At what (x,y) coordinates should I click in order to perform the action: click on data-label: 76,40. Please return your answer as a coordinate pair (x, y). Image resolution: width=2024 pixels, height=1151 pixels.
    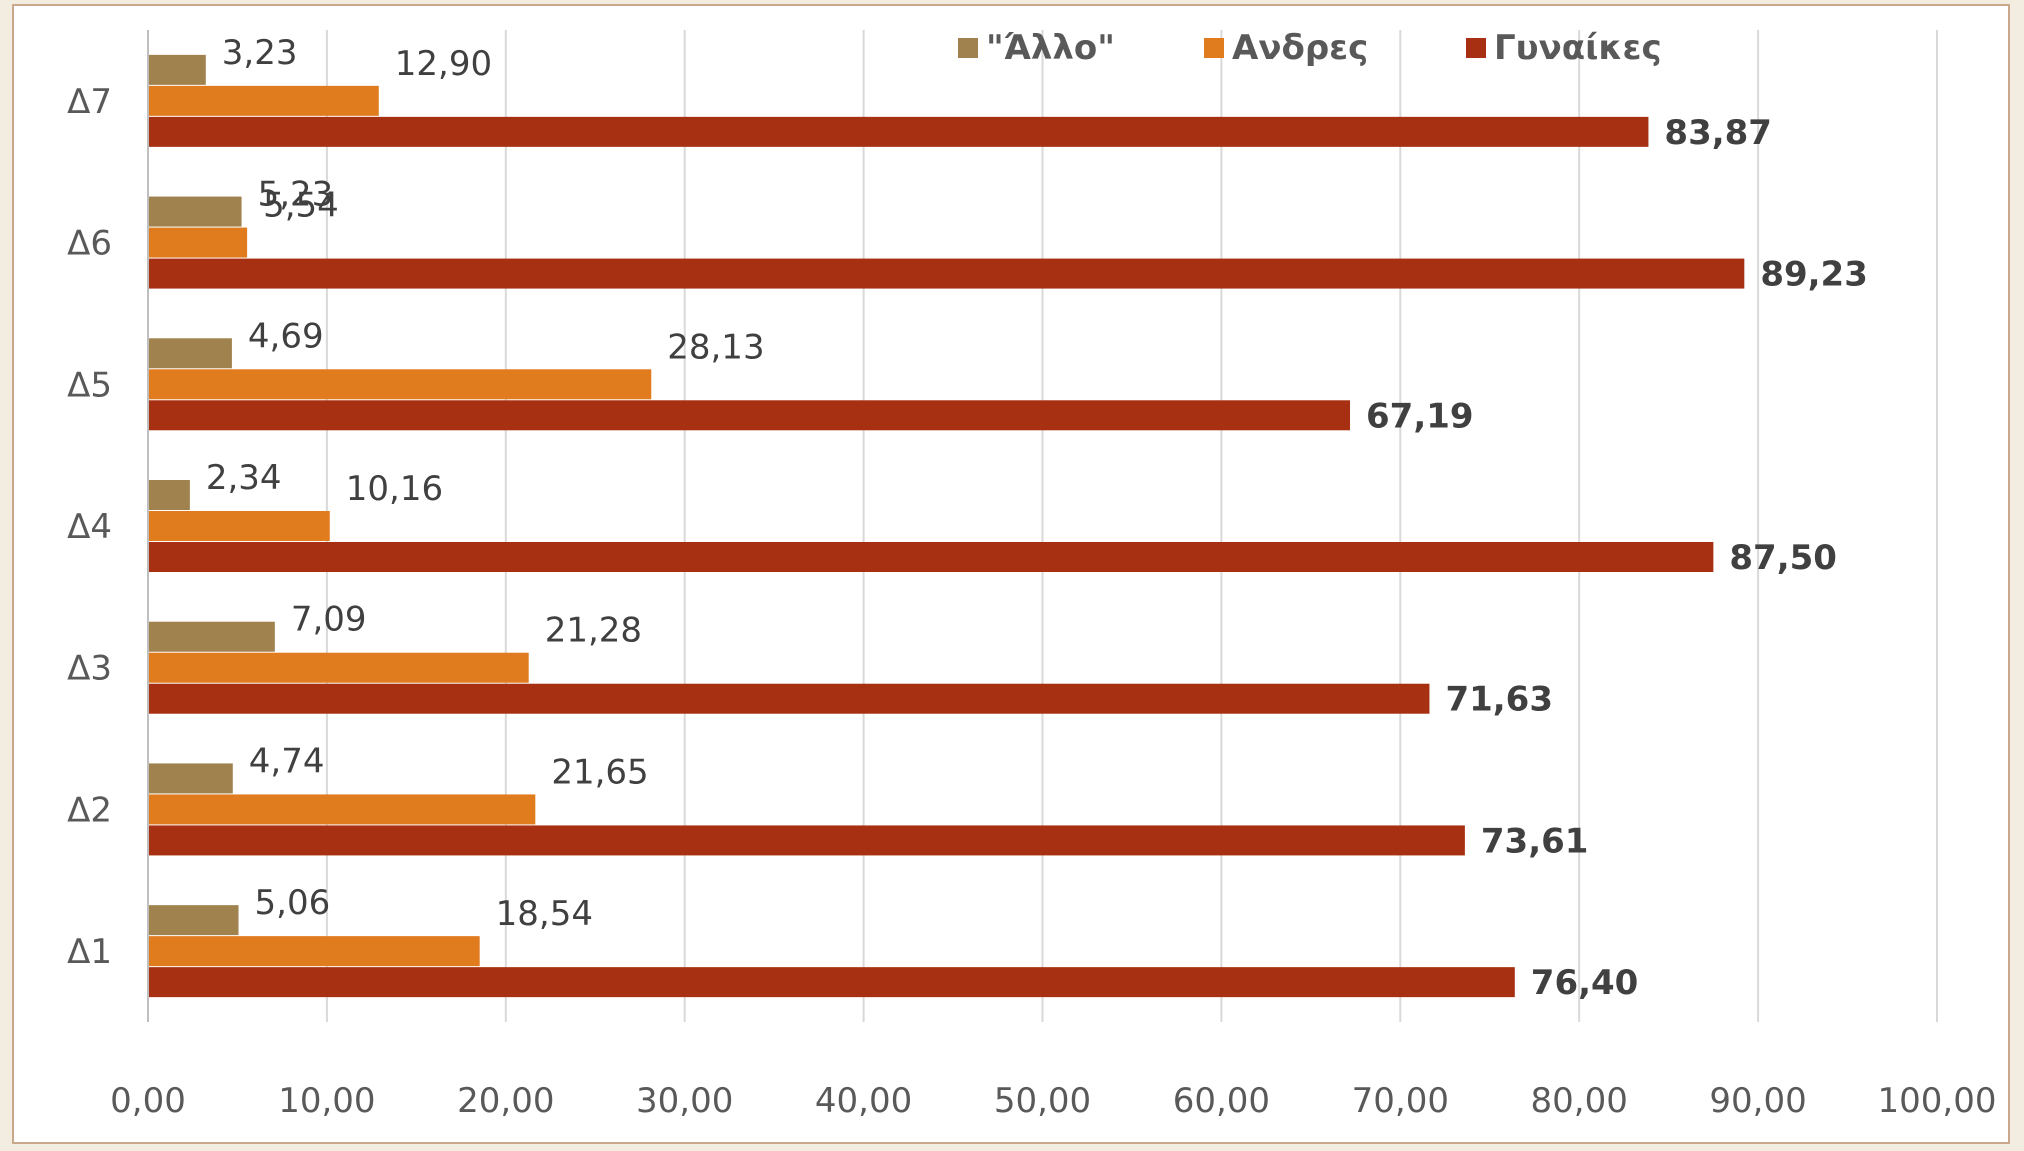
    Looking at the image, I should click on (1585, 983).